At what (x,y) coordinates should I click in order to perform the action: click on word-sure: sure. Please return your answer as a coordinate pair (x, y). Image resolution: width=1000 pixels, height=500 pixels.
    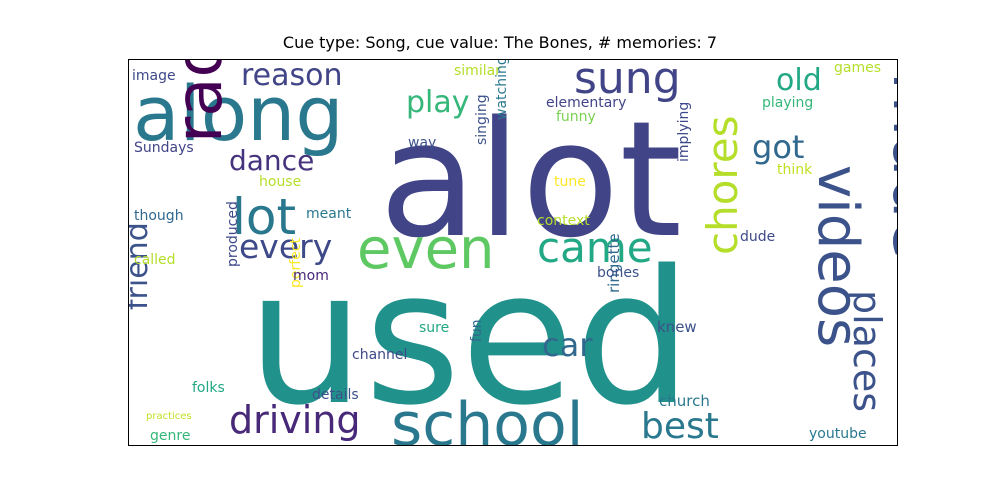
    Looking at the image, I should click on (434, 328).